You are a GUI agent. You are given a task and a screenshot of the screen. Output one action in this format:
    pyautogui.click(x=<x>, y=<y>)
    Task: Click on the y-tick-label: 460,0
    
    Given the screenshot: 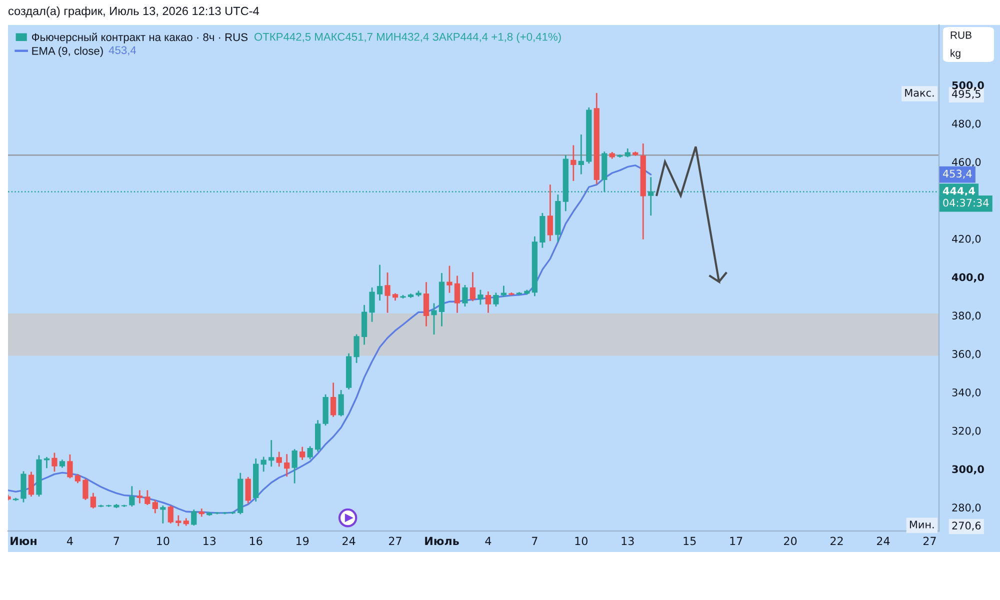 What is the action you would take?
    pyautogui.click(x=966, y=163)
    